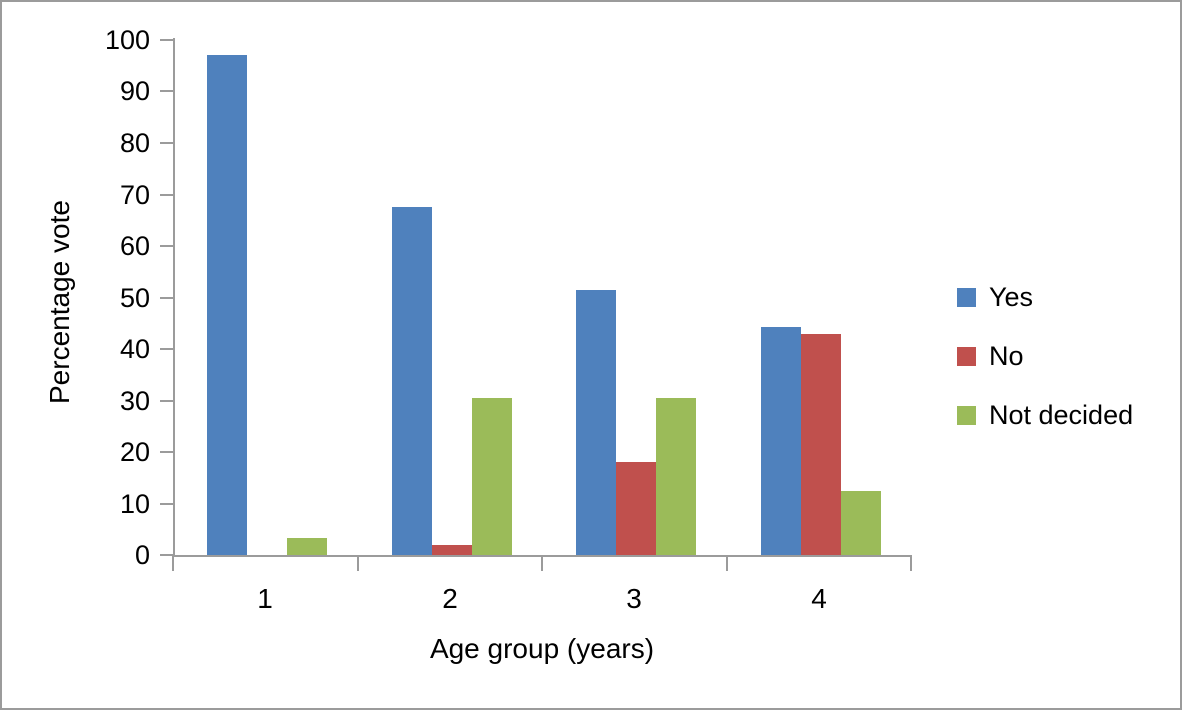  Describe the element at coordinates (174, 297) in the screenshot. I see `y-axis-line` at that location.